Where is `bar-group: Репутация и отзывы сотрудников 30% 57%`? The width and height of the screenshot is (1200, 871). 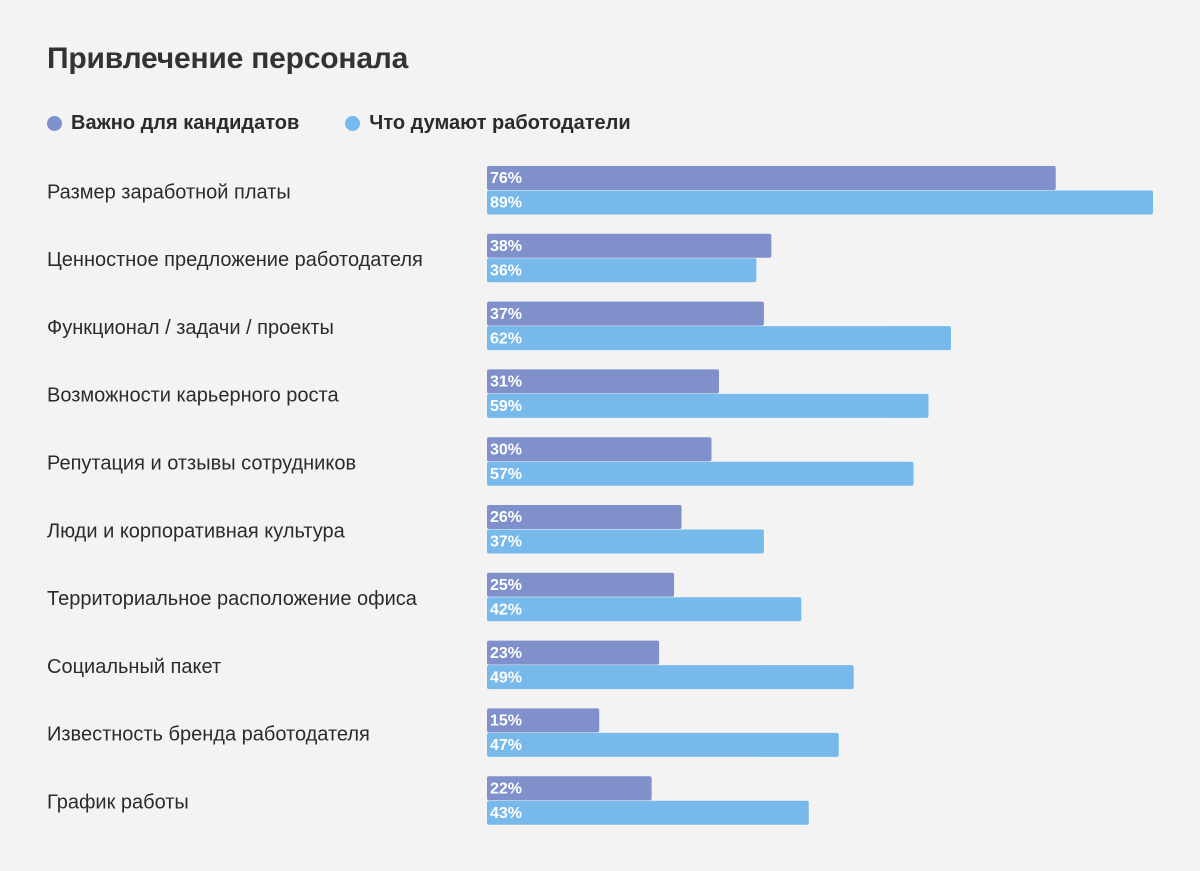 bar-group: Репутация и отзывы сотрудников 30% 57% is located at coordinates (480, 461).